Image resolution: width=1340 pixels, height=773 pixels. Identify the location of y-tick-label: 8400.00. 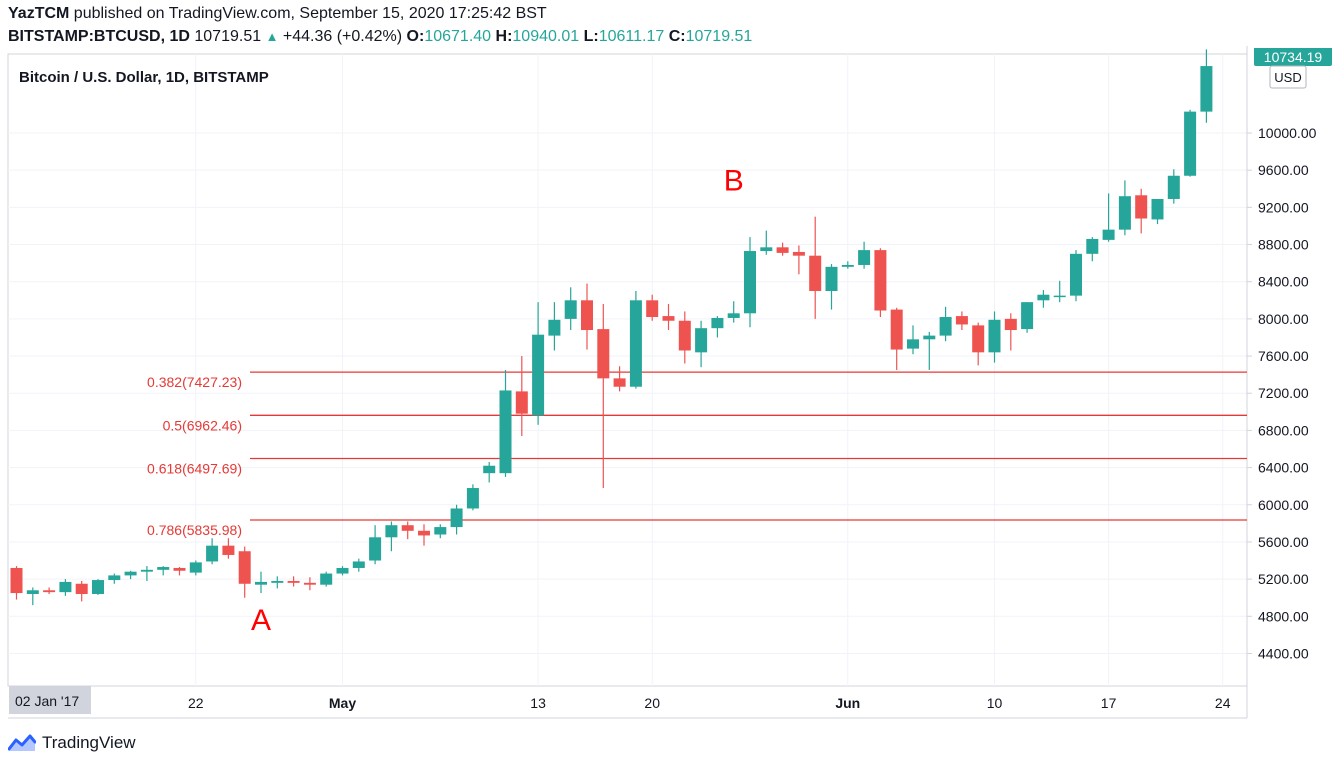
(1283, 282).